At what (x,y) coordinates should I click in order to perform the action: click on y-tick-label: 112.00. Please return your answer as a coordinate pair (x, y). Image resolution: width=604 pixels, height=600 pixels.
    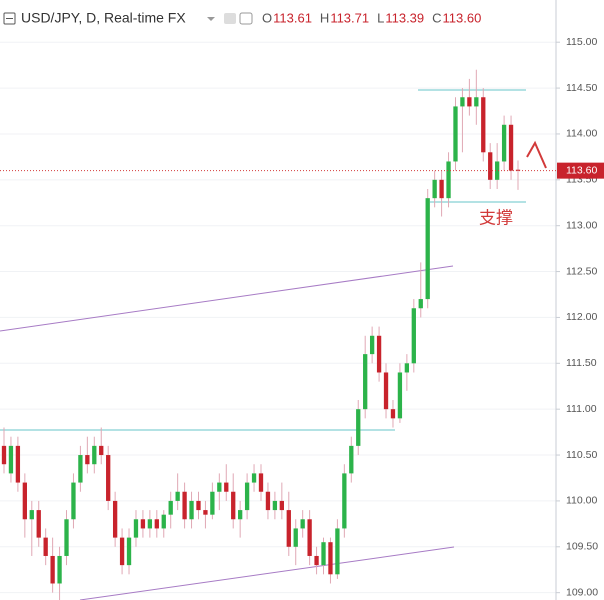
    Looking at the image, I should click on (581, 317).